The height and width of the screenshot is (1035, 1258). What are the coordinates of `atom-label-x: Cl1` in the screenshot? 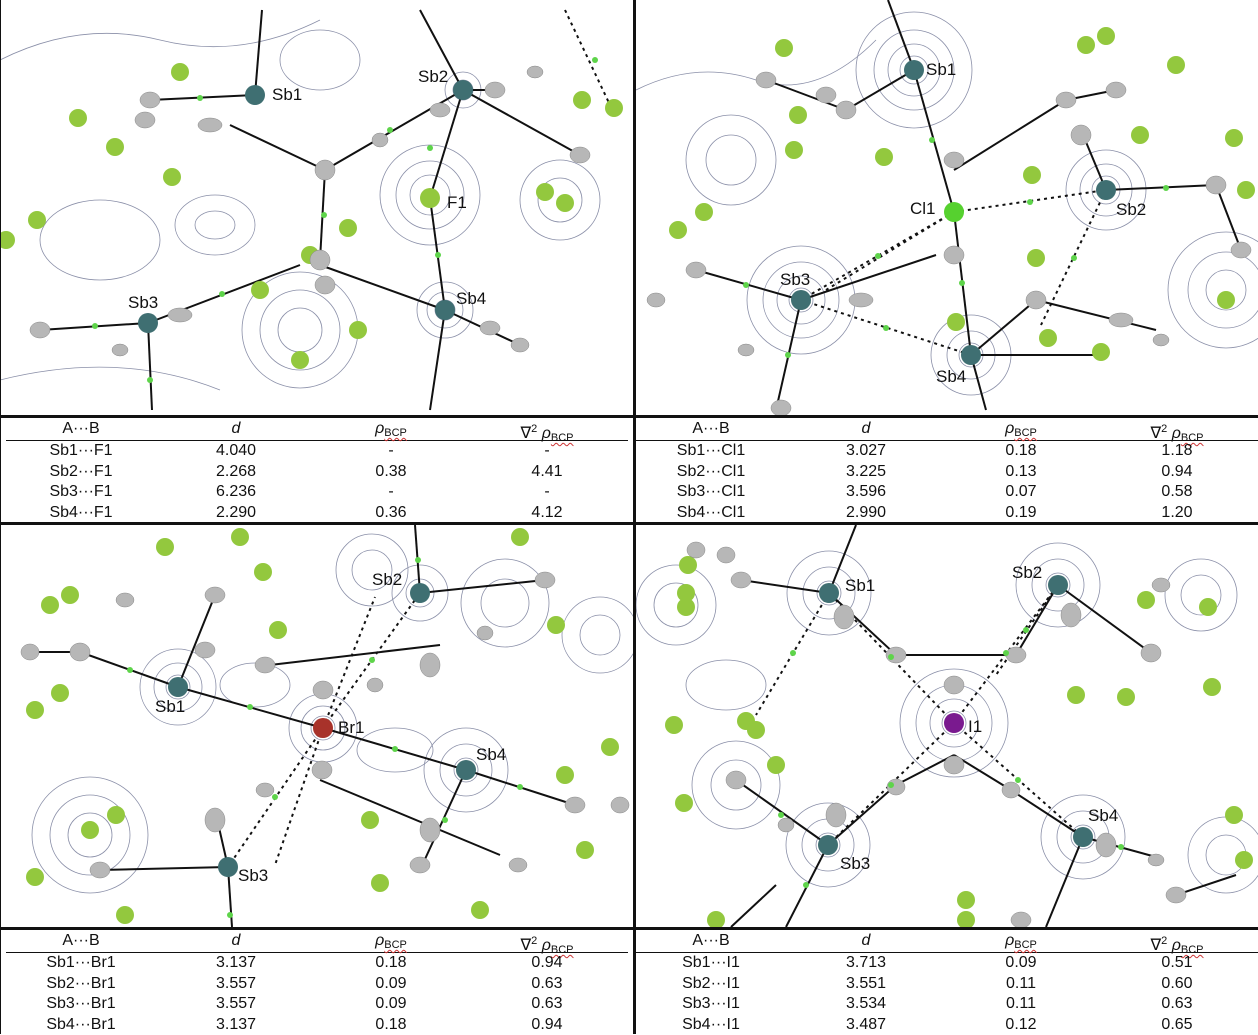 It's located at (923, 208).